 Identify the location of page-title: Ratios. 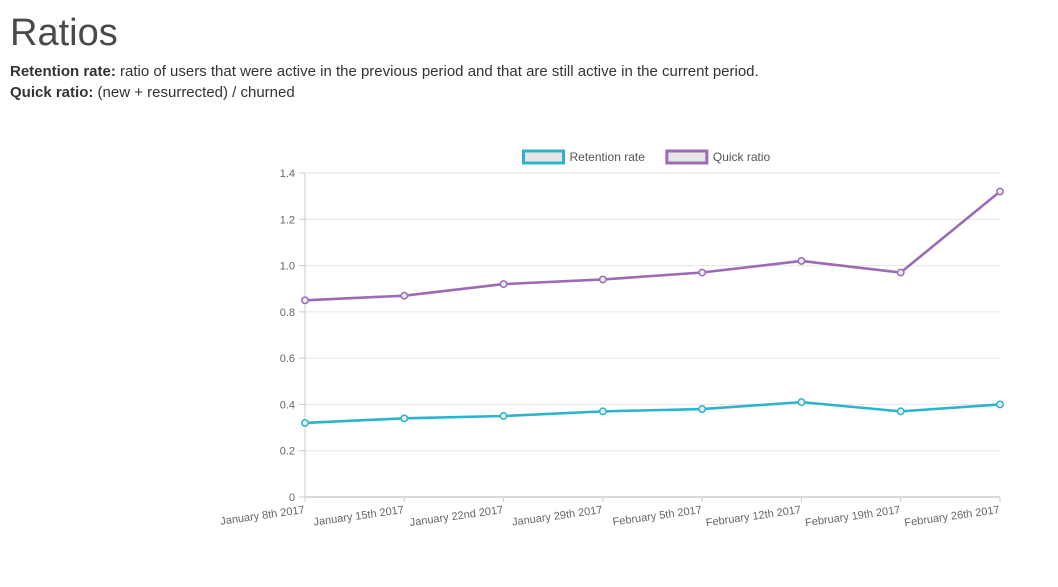
(64, 33).